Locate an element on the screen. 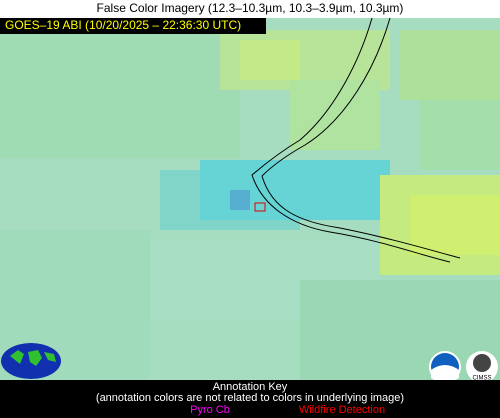 Image resolution: width=500 pixels, height=418 pixels. key-item: Wildfire Detection is located at coordinates (342, 410).